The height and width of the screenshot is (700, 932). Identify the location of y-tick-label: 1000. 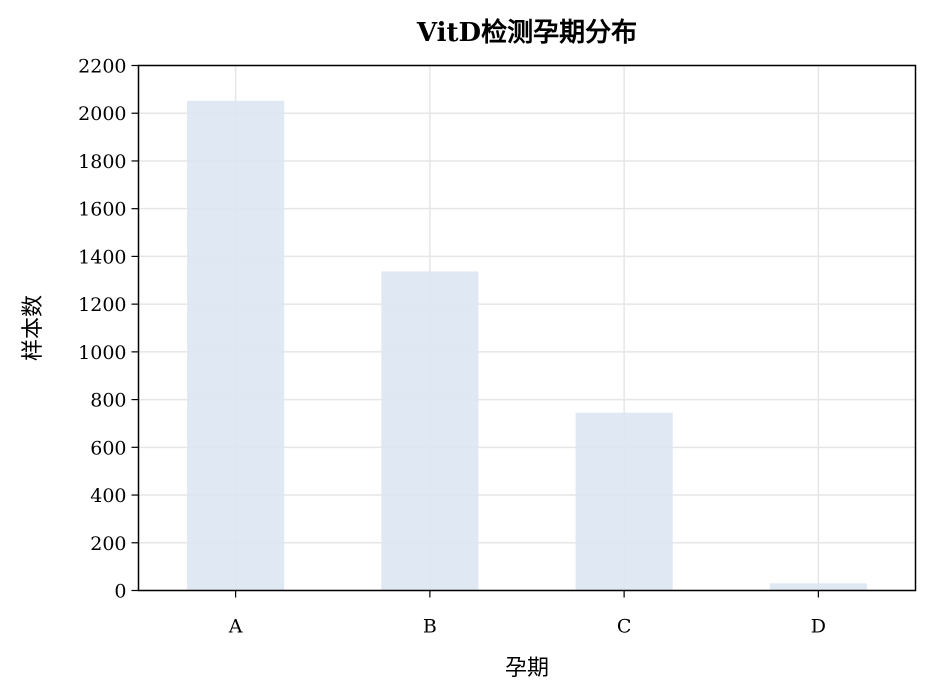
(102, 353).